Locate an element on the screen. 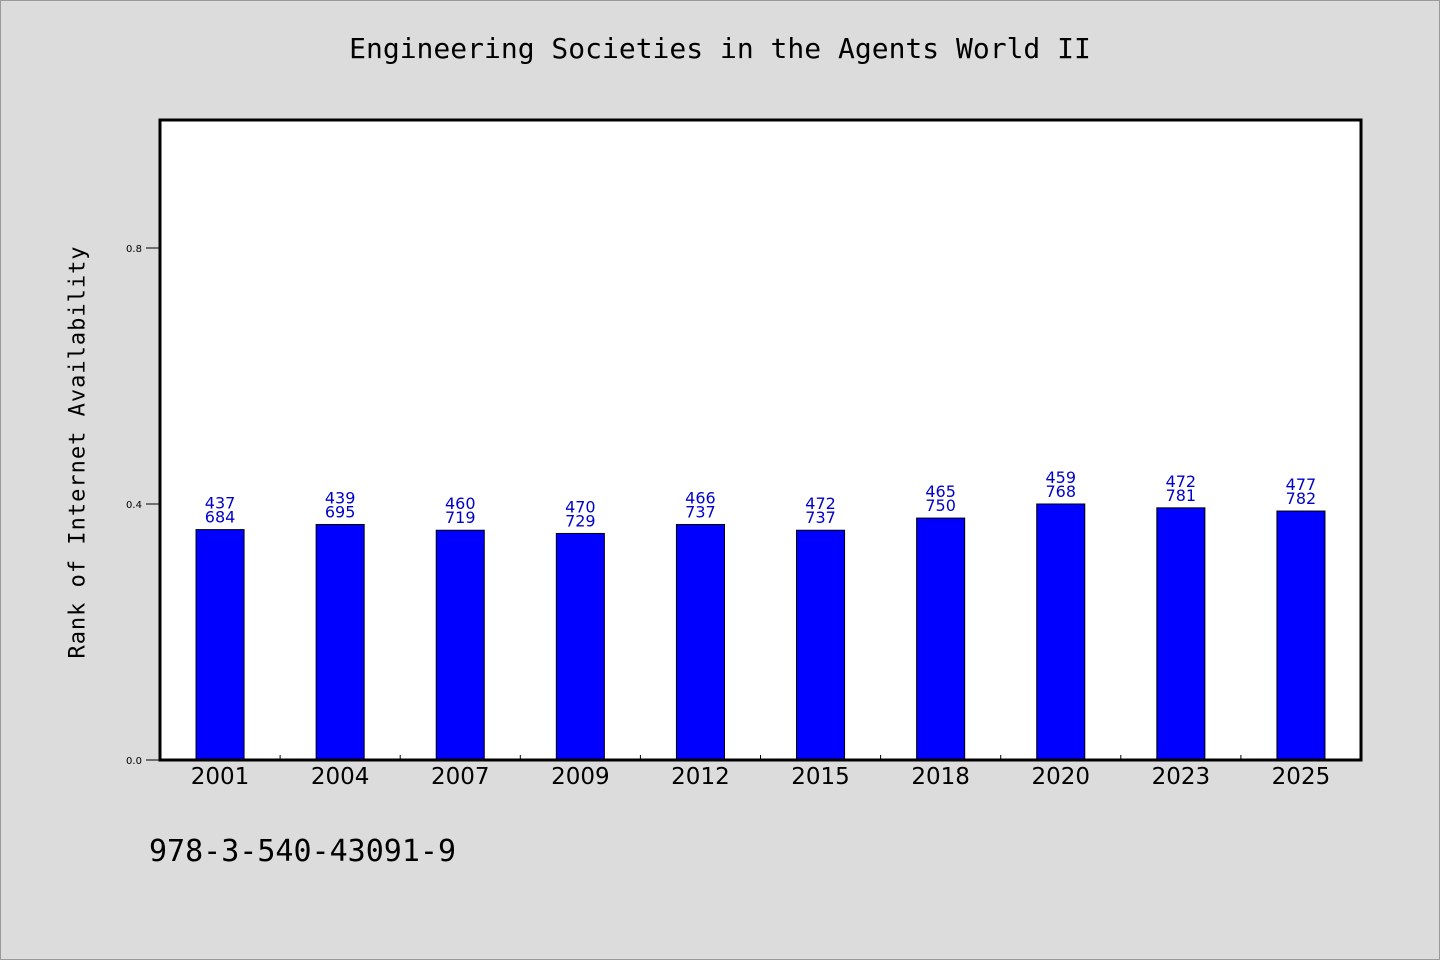 This screenshot has width=1440, height=960. isbn-label: 978-3-540-43091-9 is located at coordinates (303, 851).